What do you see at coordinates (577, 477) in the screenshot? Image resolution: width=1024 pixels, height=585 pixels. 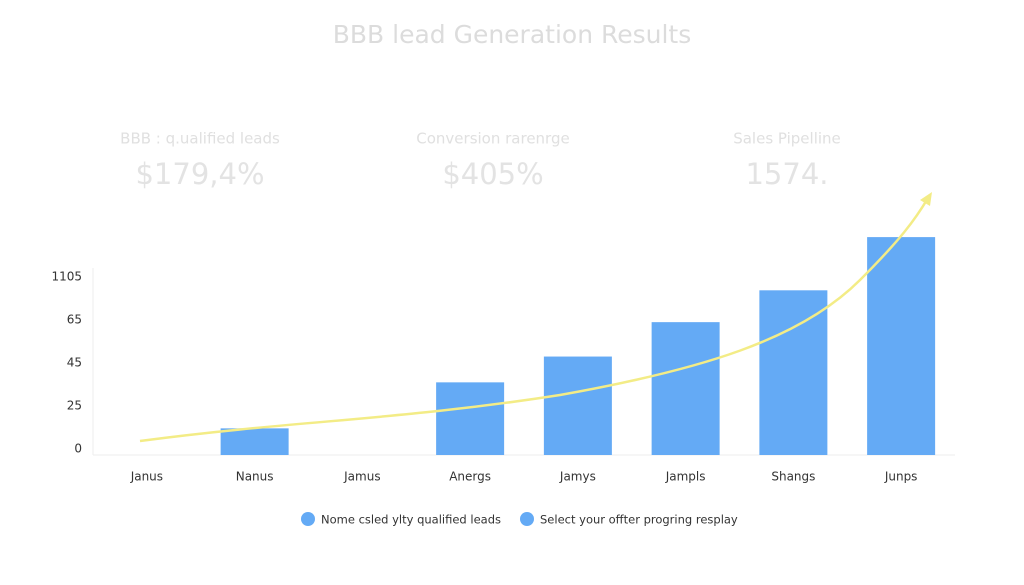 I see `x-tick-label: Jamys` at bounding box center [577, 477].